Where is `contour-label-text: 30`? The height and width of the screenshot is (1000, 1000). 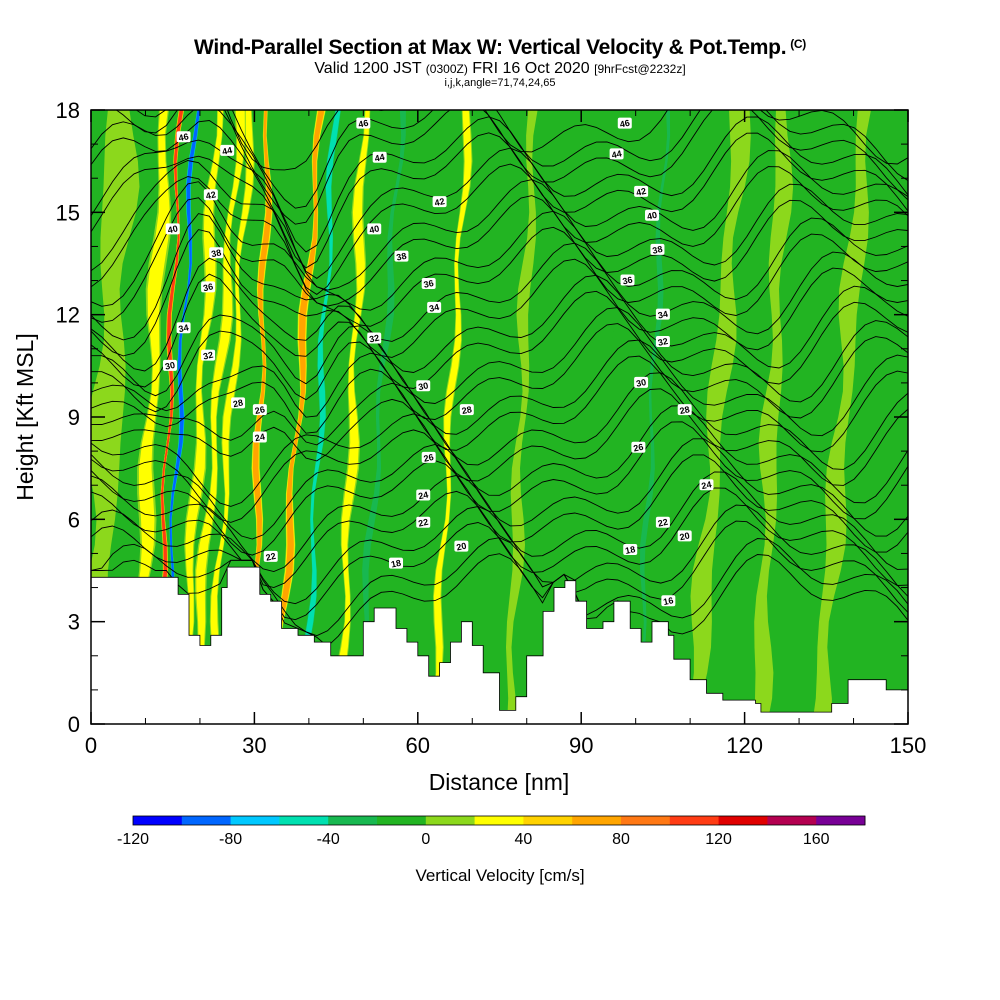 contour-label-text: 30 is located at coordinates (170, 366).